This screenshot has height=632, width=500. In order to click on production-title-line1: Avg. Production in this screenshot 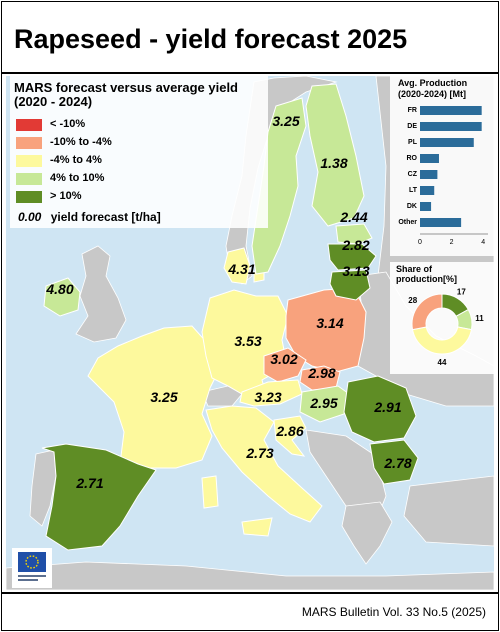, I will do `click(433, 83)`.